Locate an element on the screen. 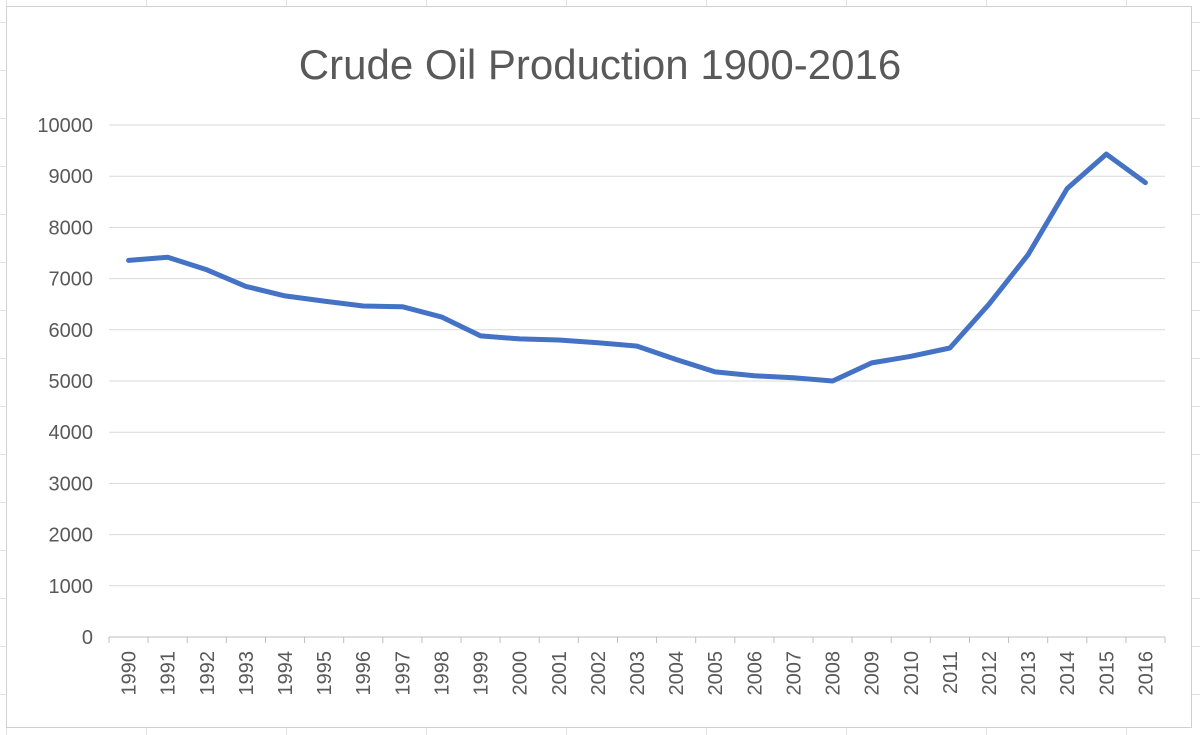  data-point-1999 is located at coordinates (481, 336).